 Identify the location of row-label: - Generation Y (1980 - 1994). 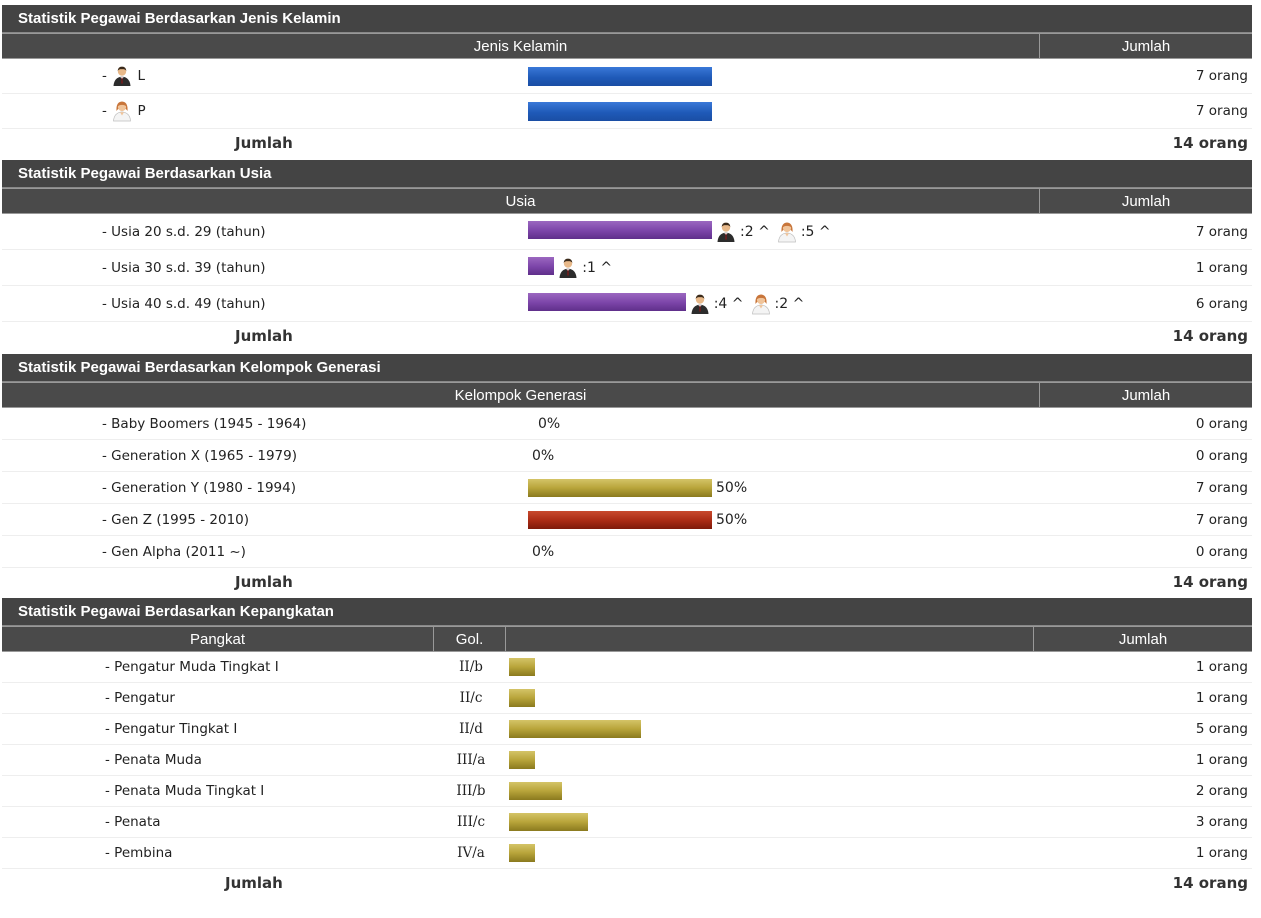
(199, 487).